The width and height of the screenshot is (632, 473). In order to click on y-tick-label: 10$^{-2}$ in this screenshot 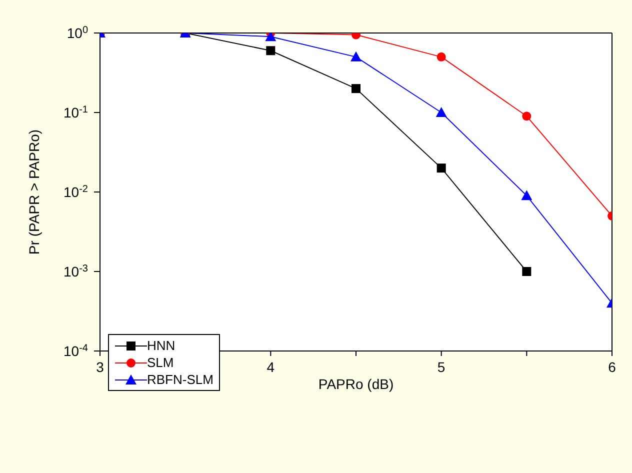, I will do `click(76, 192)`.